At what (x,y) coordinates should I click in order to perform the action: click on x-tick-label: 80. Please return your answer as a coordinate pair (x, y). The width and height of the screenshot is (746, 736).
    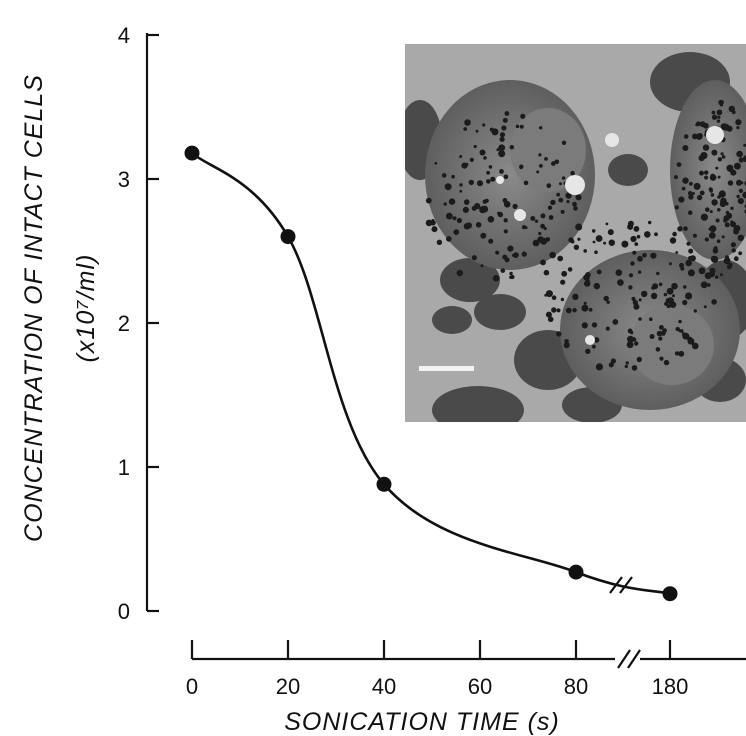
    Looking at the image, I should click on (576, 686).